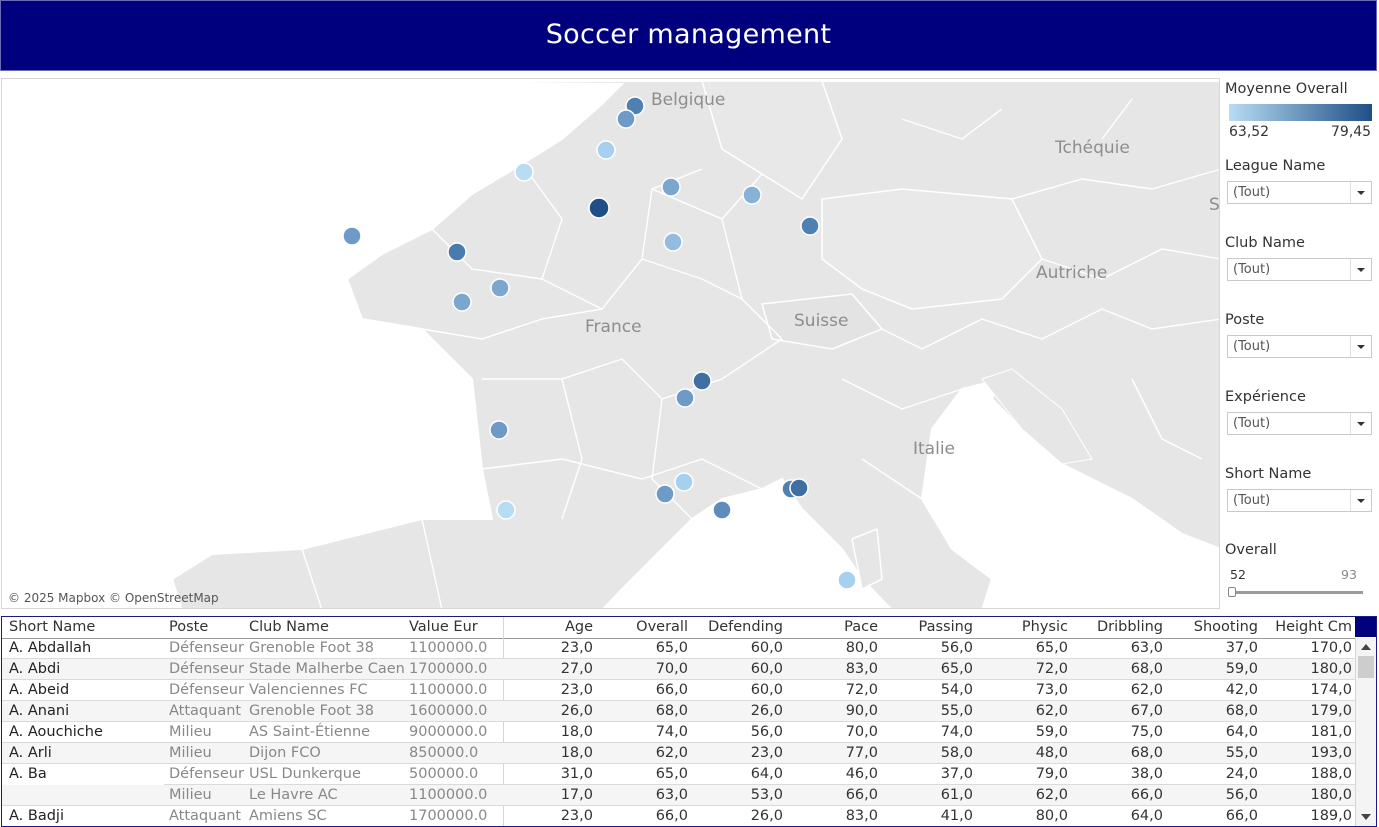  I want to click on column-header: Passing, so click(945, 627).